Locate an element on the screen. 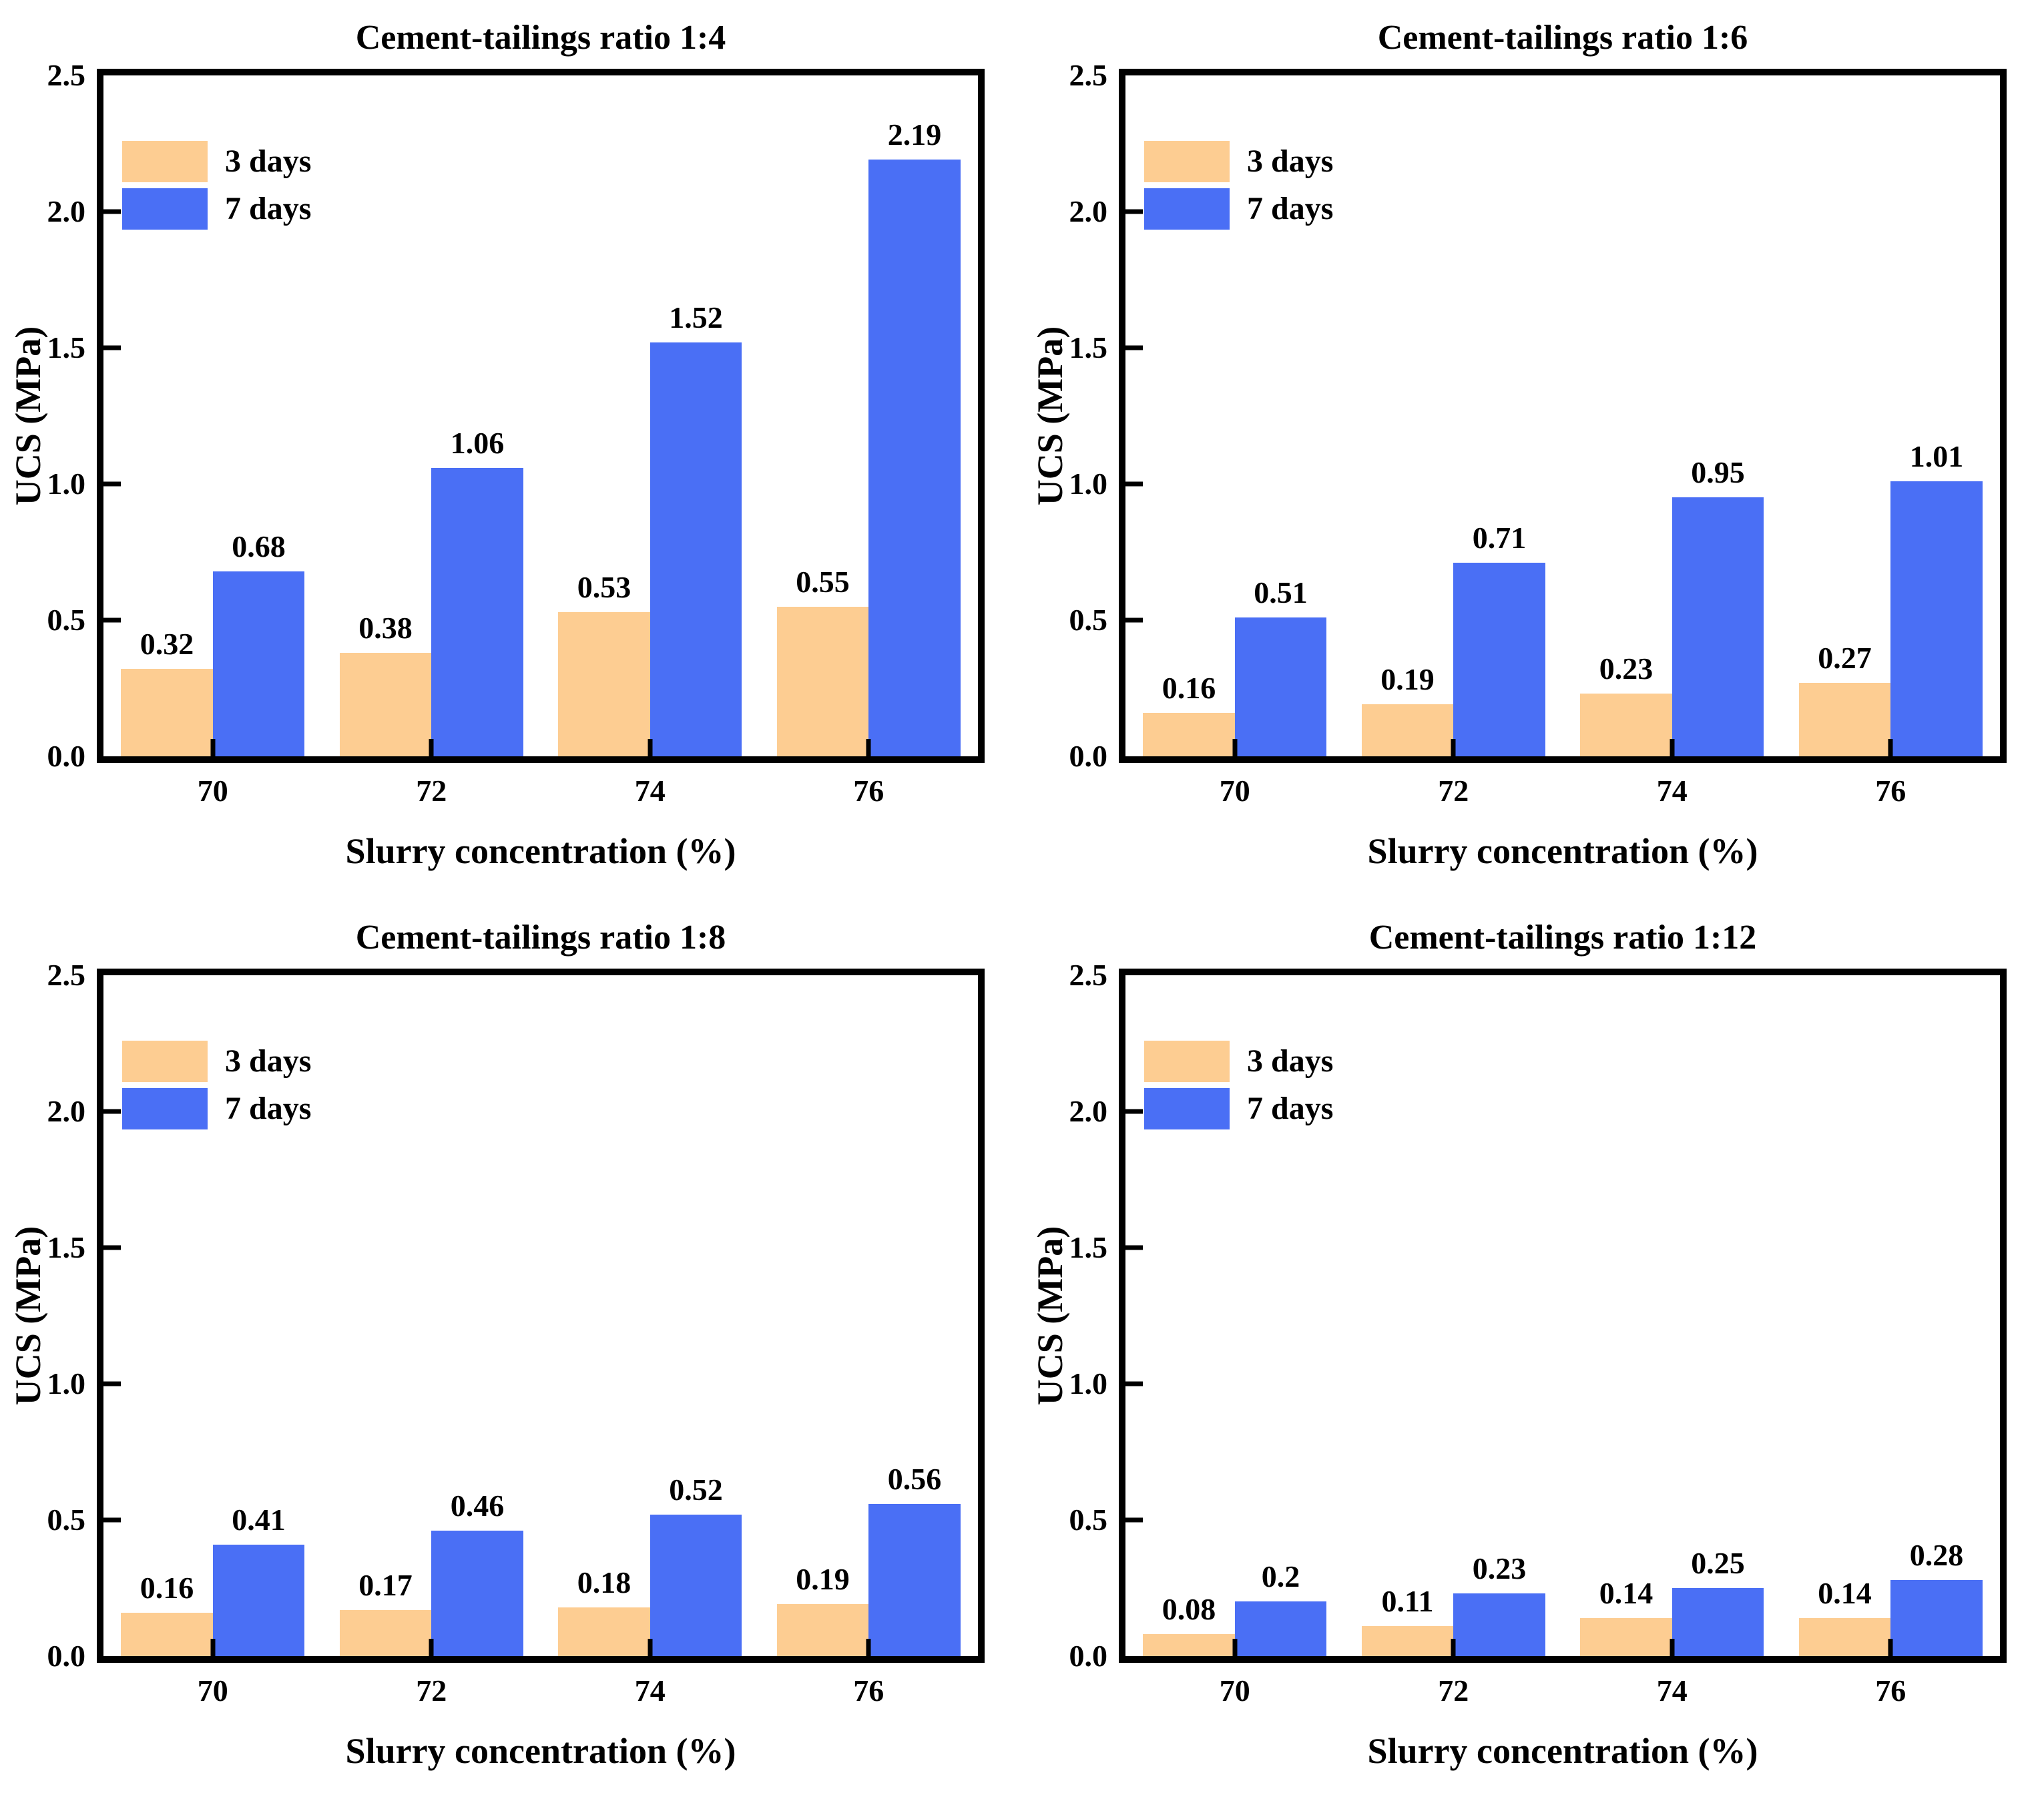  bar-value-label: 0.11 is located at coordinates (1407, 1601).